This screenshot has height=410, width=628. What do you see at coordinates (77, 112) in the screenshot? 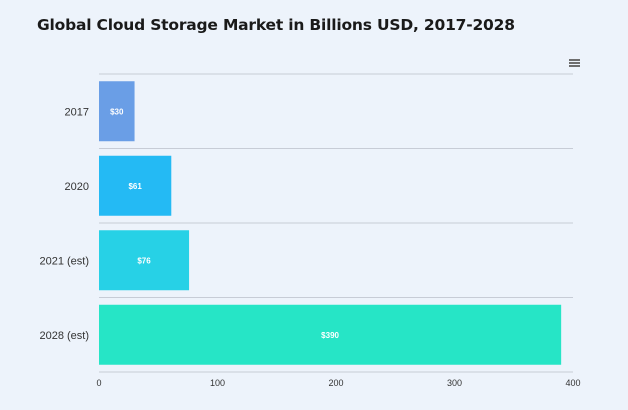
I see `category-label: 2017` at bounding box center [77, 112].